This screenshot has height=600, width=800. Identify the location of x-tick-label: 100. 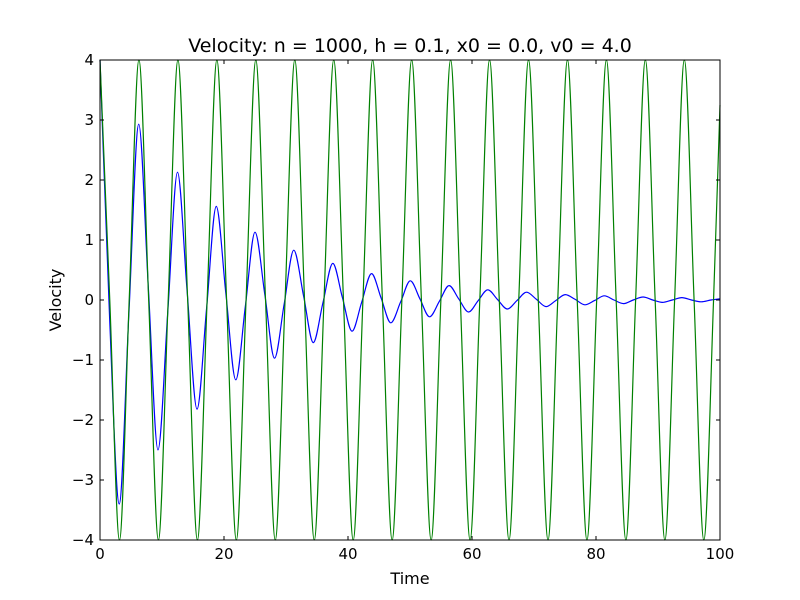
(720, 554).